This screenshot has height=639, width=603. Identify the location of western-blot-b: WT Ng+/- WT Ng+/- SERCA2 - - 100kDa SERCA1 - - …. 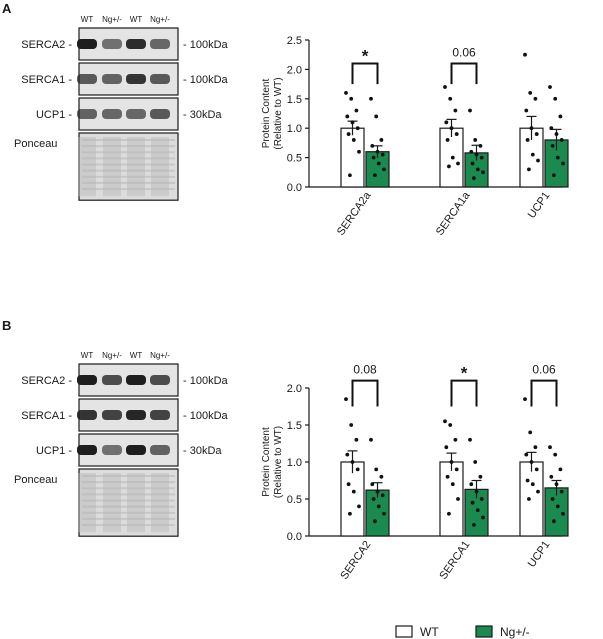
(121, 444).